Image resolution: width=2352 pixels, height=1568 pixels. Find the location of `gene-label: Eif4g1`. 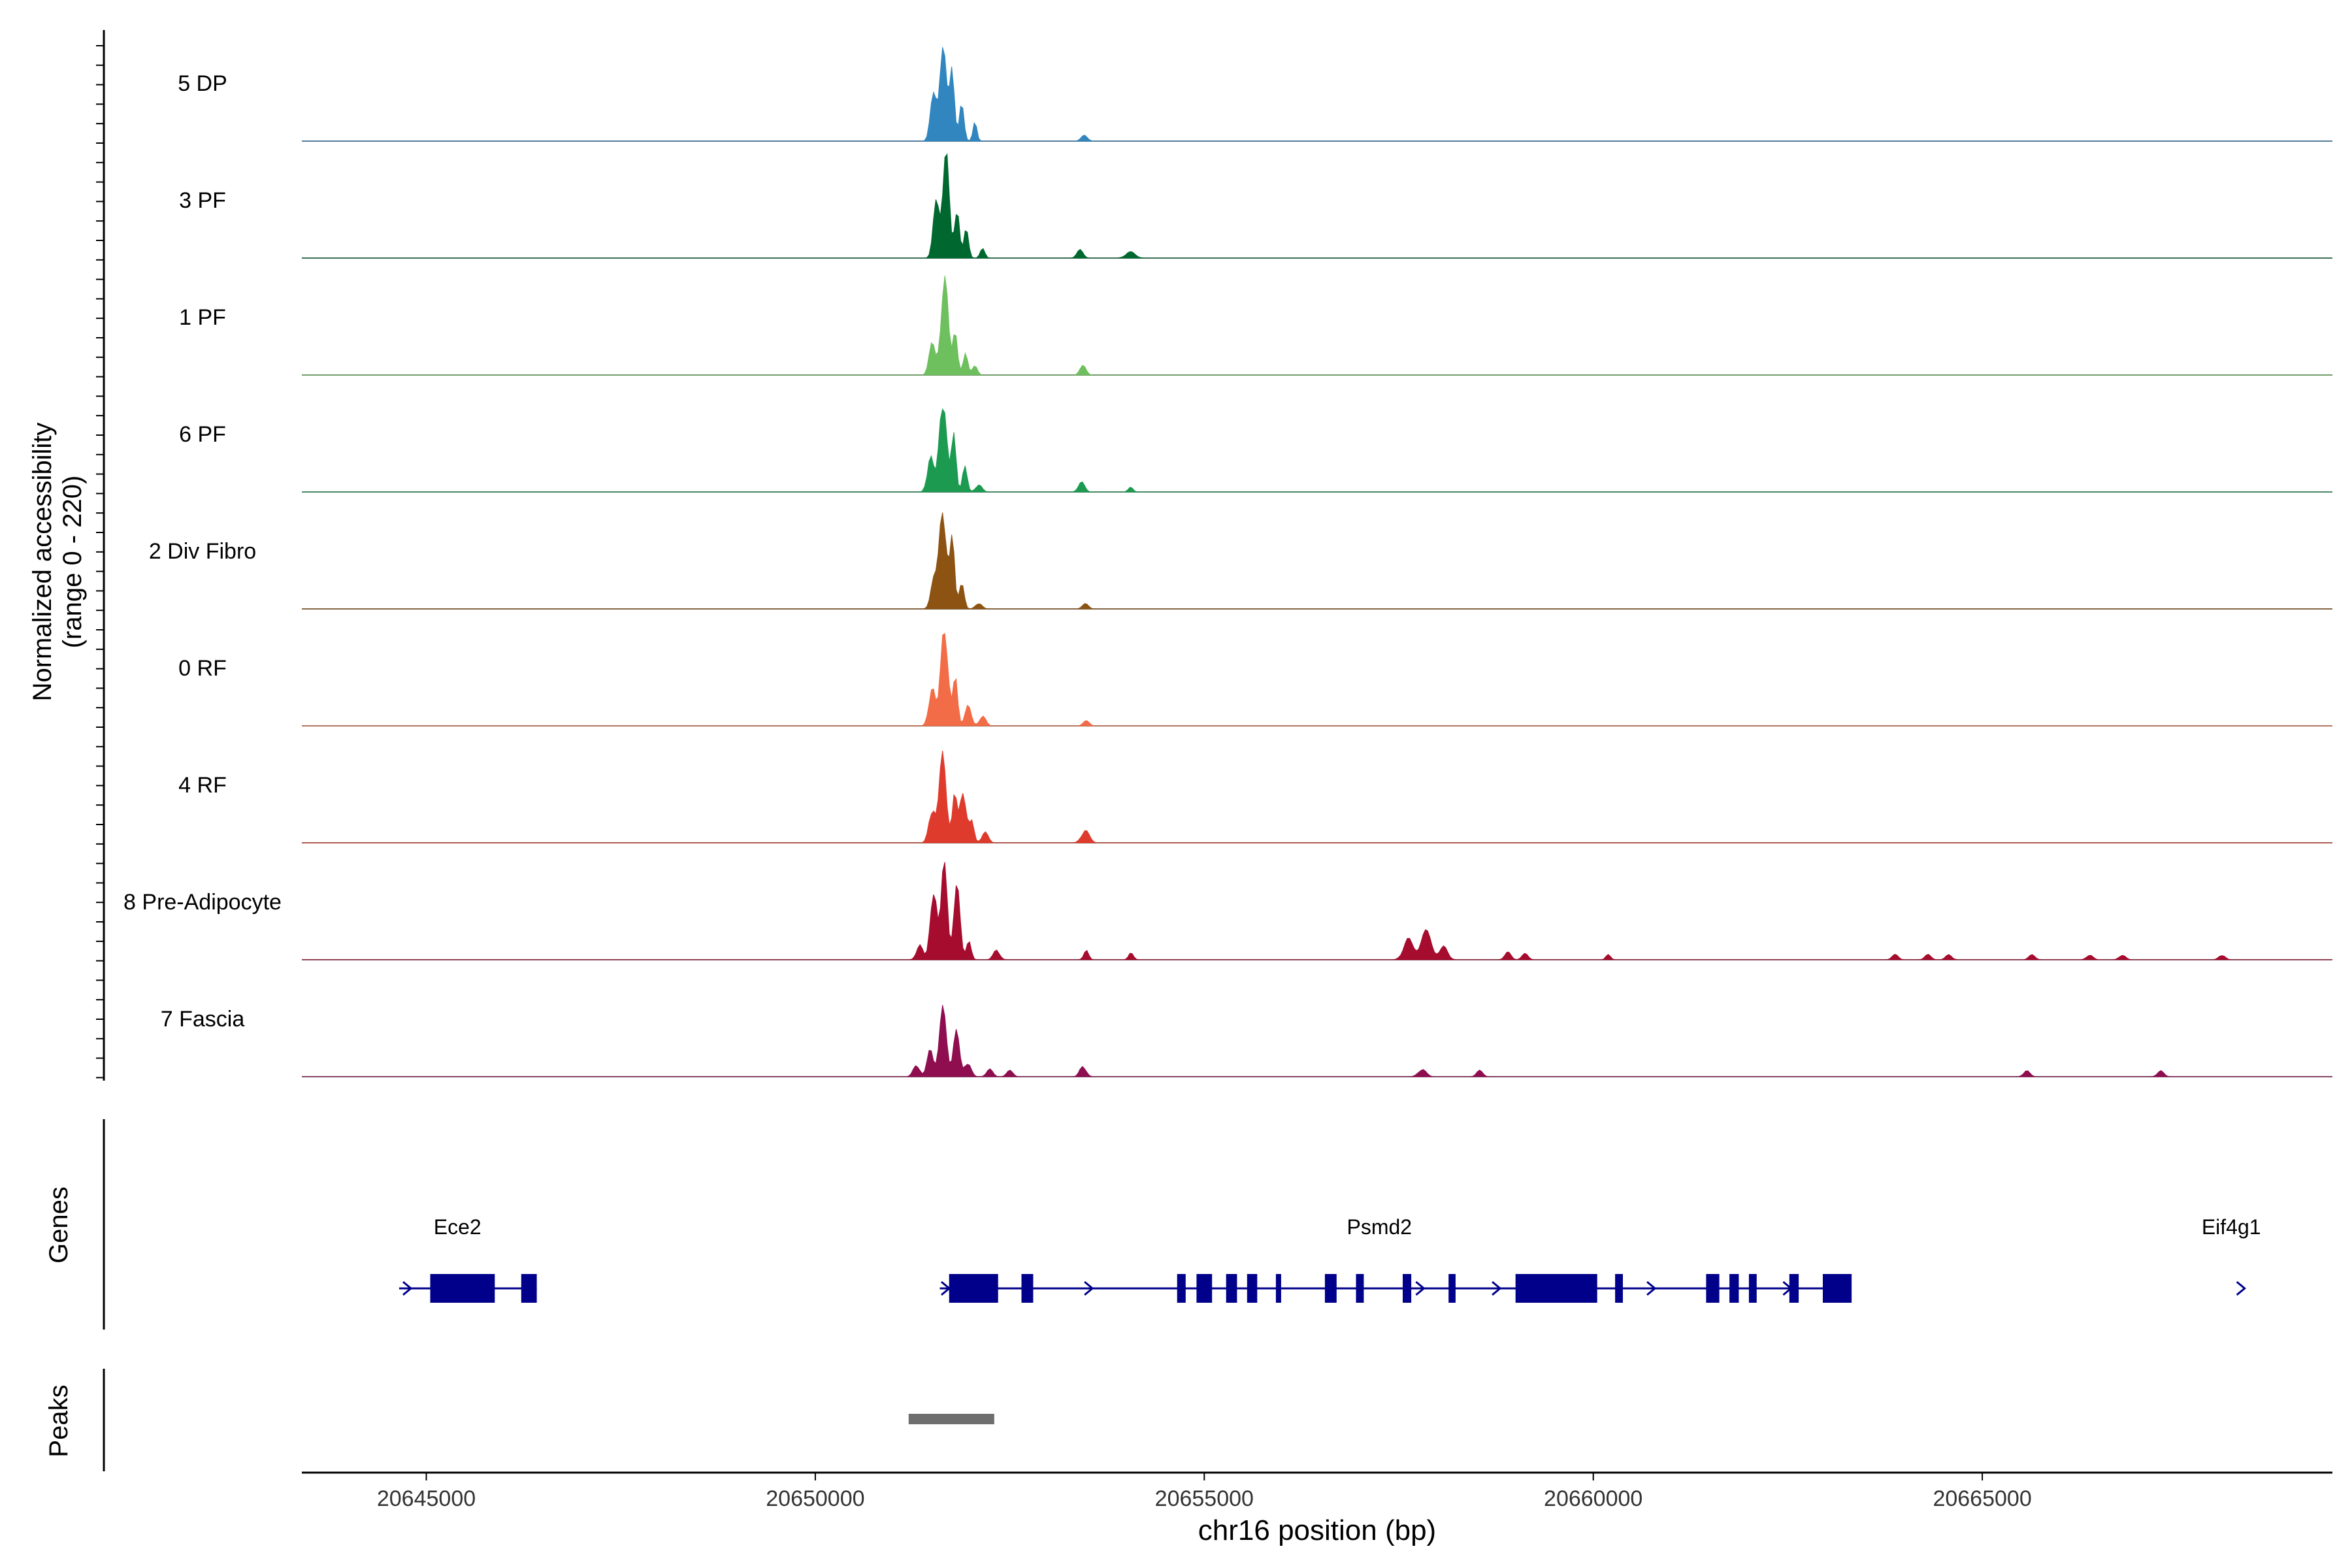

gene-label: Eif4g1 is located at coordinates (2231, 1227).